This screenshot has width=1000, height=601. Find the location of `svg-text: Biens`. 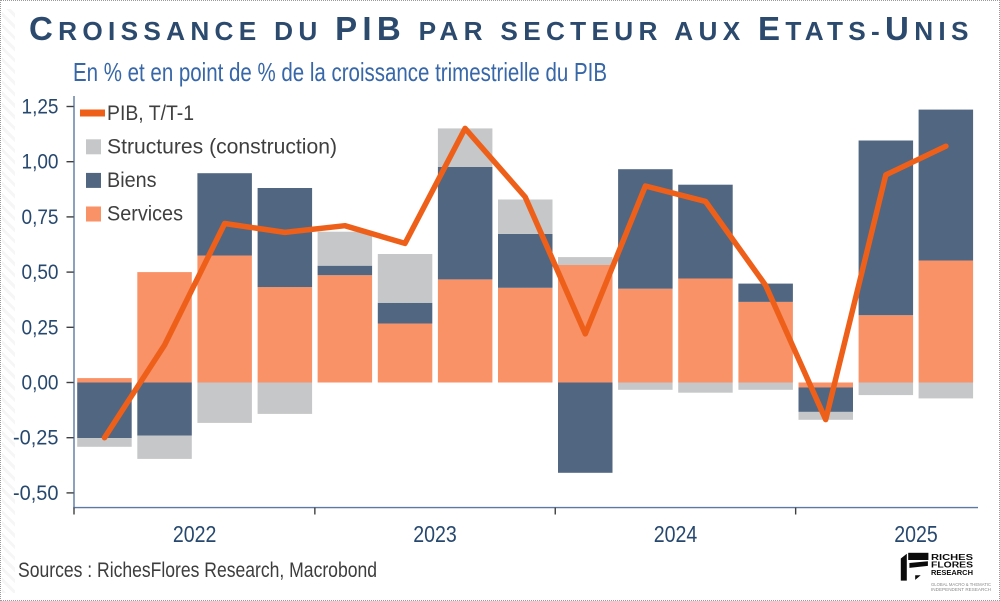

svg-text: Biens is located at coordinates (132, 180).